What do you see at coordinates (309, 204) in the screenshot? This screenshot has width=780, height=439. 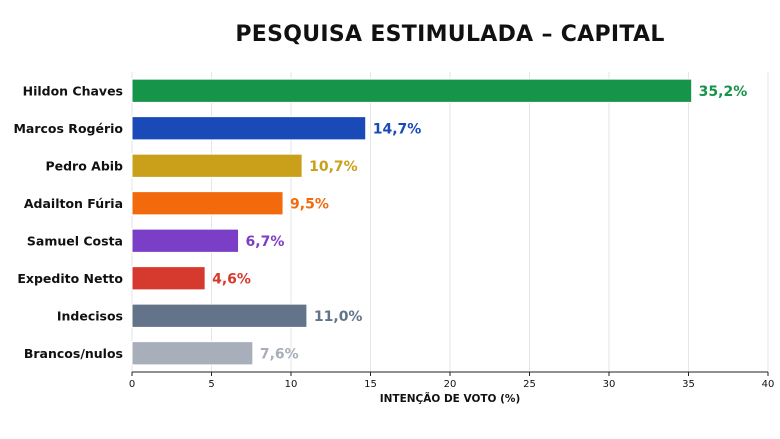 I see `value-label: 9,5%` at bounding box center [309, 204].